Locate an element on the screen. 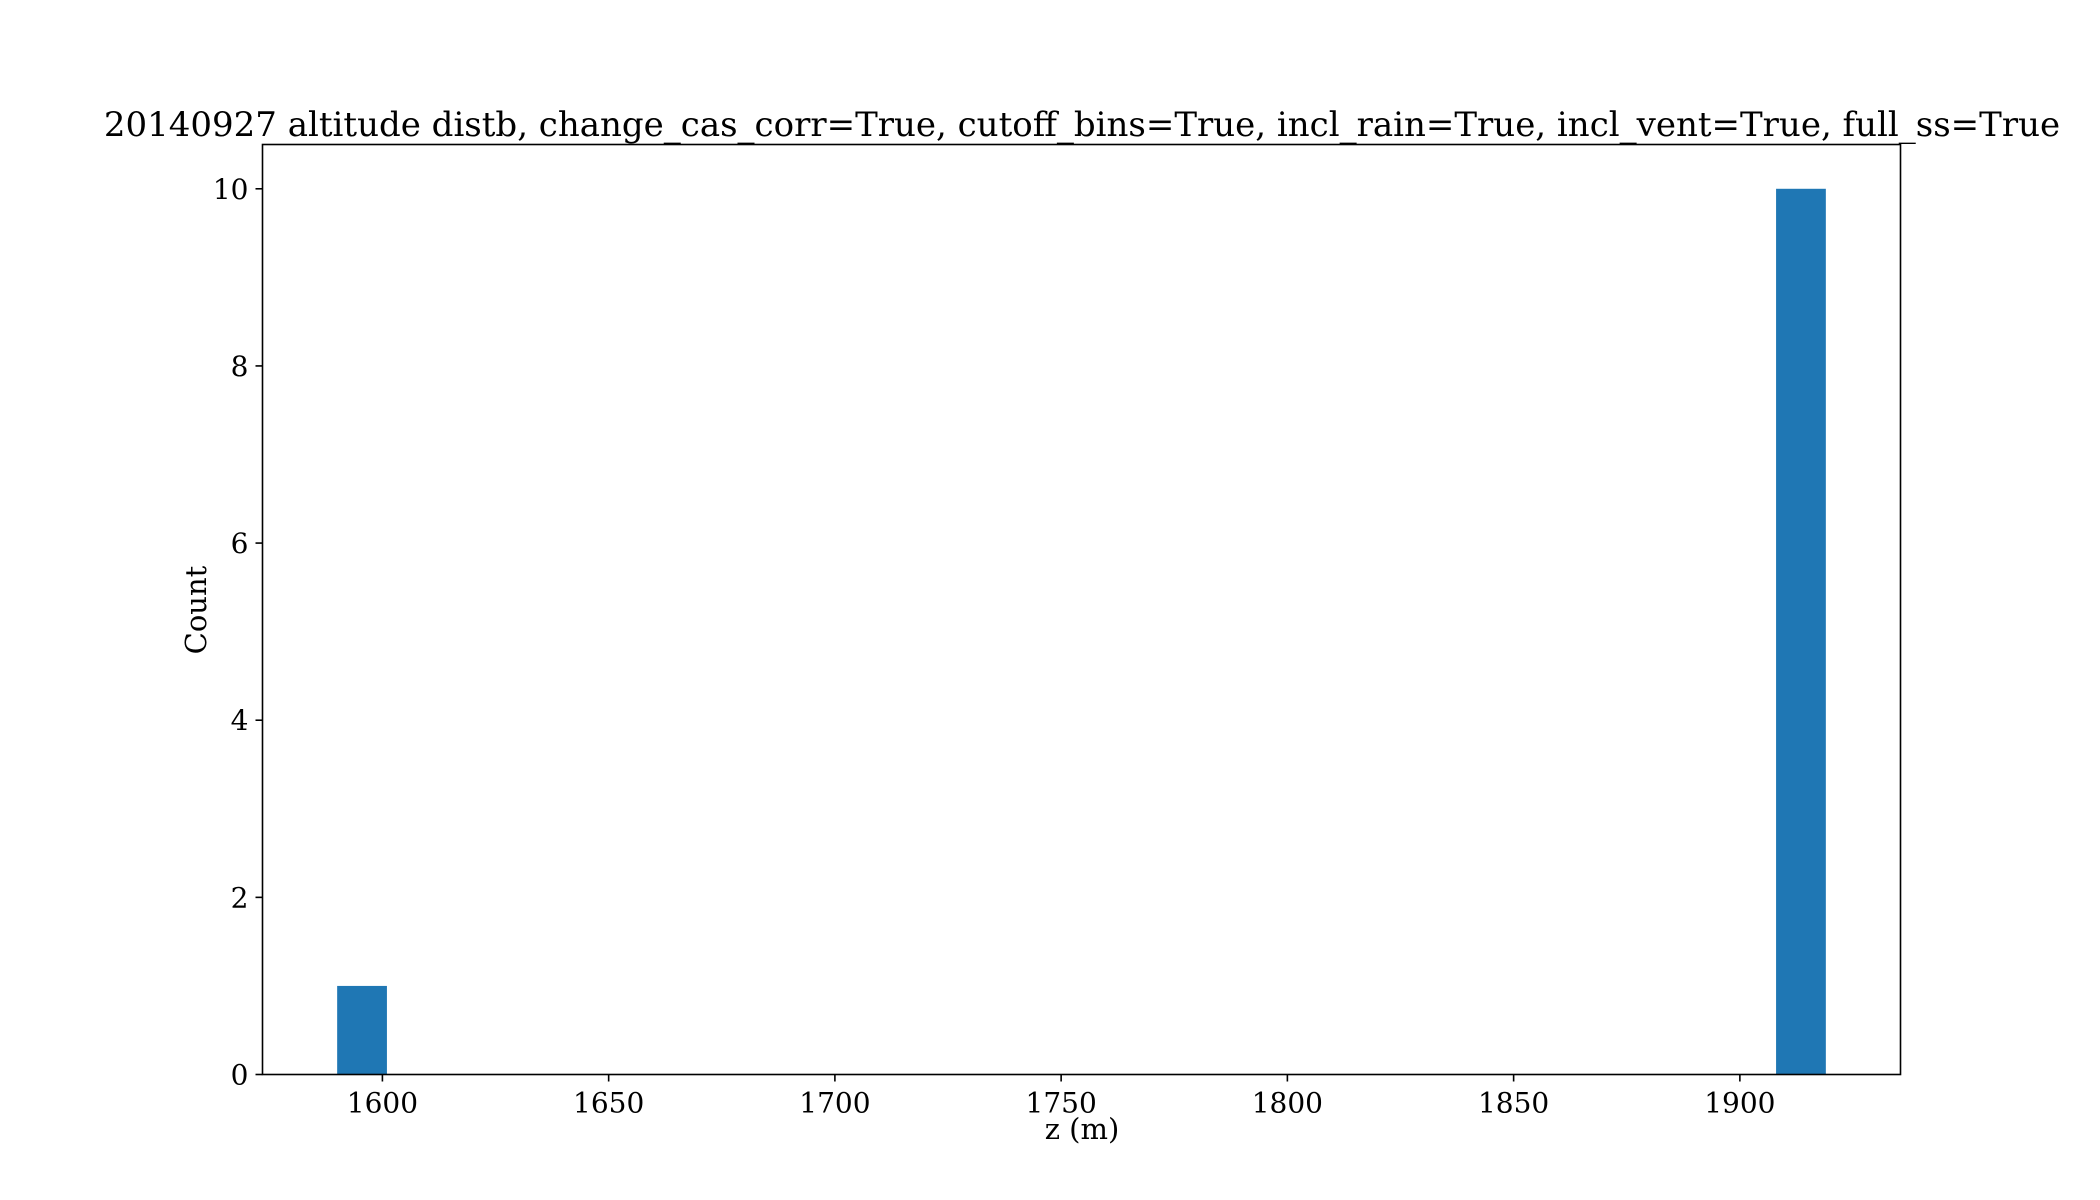 The height and width of the screenshot is (1200, 2100). x-axis-label: z (m) is located at coordinates (1082, 1129).